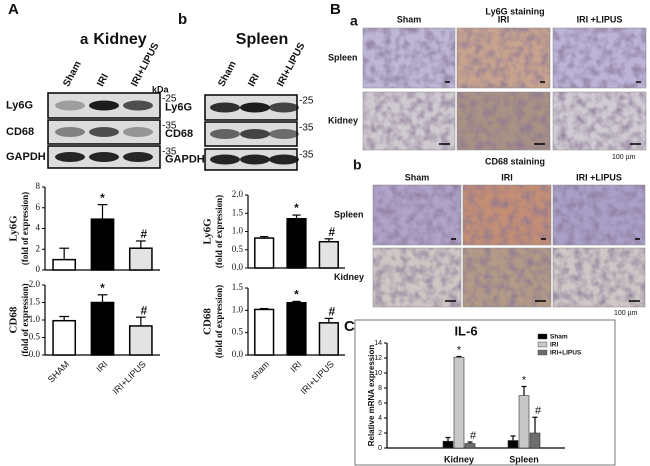  Describe the element at coordinates (459, 459) in the screenshot. I see `x-tick-label: Kidney` at that location.